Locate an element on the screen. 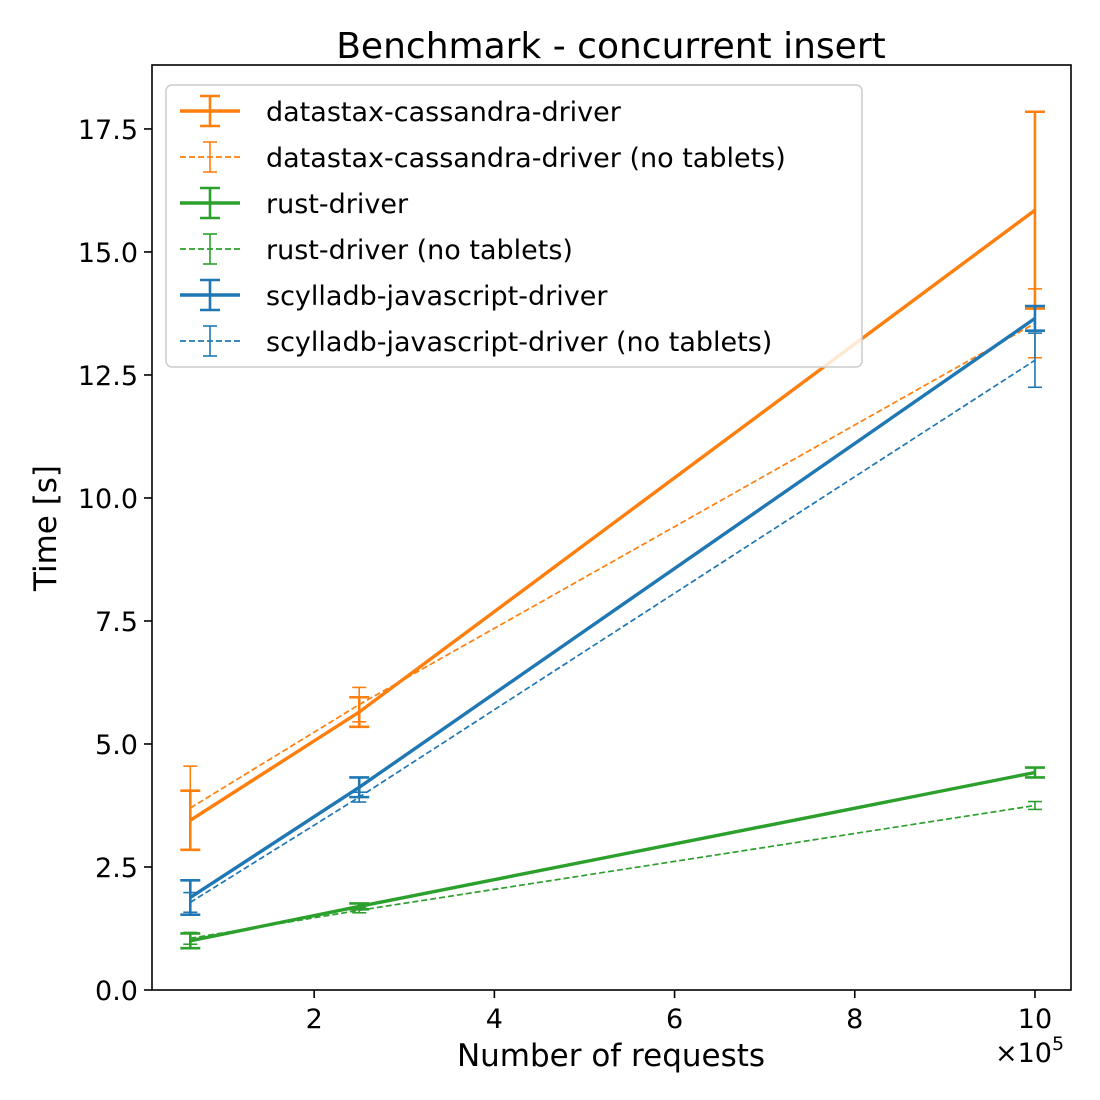 The image size is (1100, 1100). x-axis: 2 4 6 8 10 is located at coordinates (679, 1012).